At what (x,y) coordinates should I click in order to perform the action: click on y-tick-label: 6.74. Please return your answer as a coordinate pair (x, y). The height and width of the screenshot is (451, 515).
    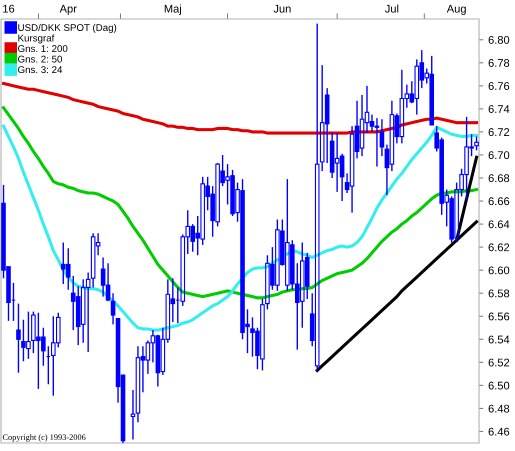
    Looking at the image, I should click on (499, 109).